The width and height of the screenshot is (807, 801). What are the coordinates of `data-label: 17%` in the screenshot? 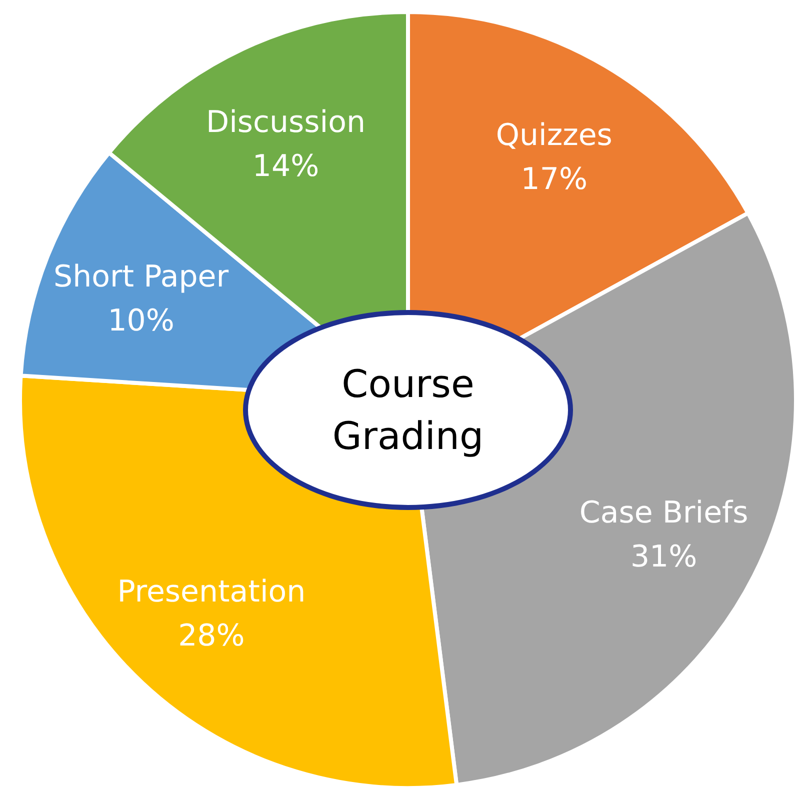 It's located at (554, 179).